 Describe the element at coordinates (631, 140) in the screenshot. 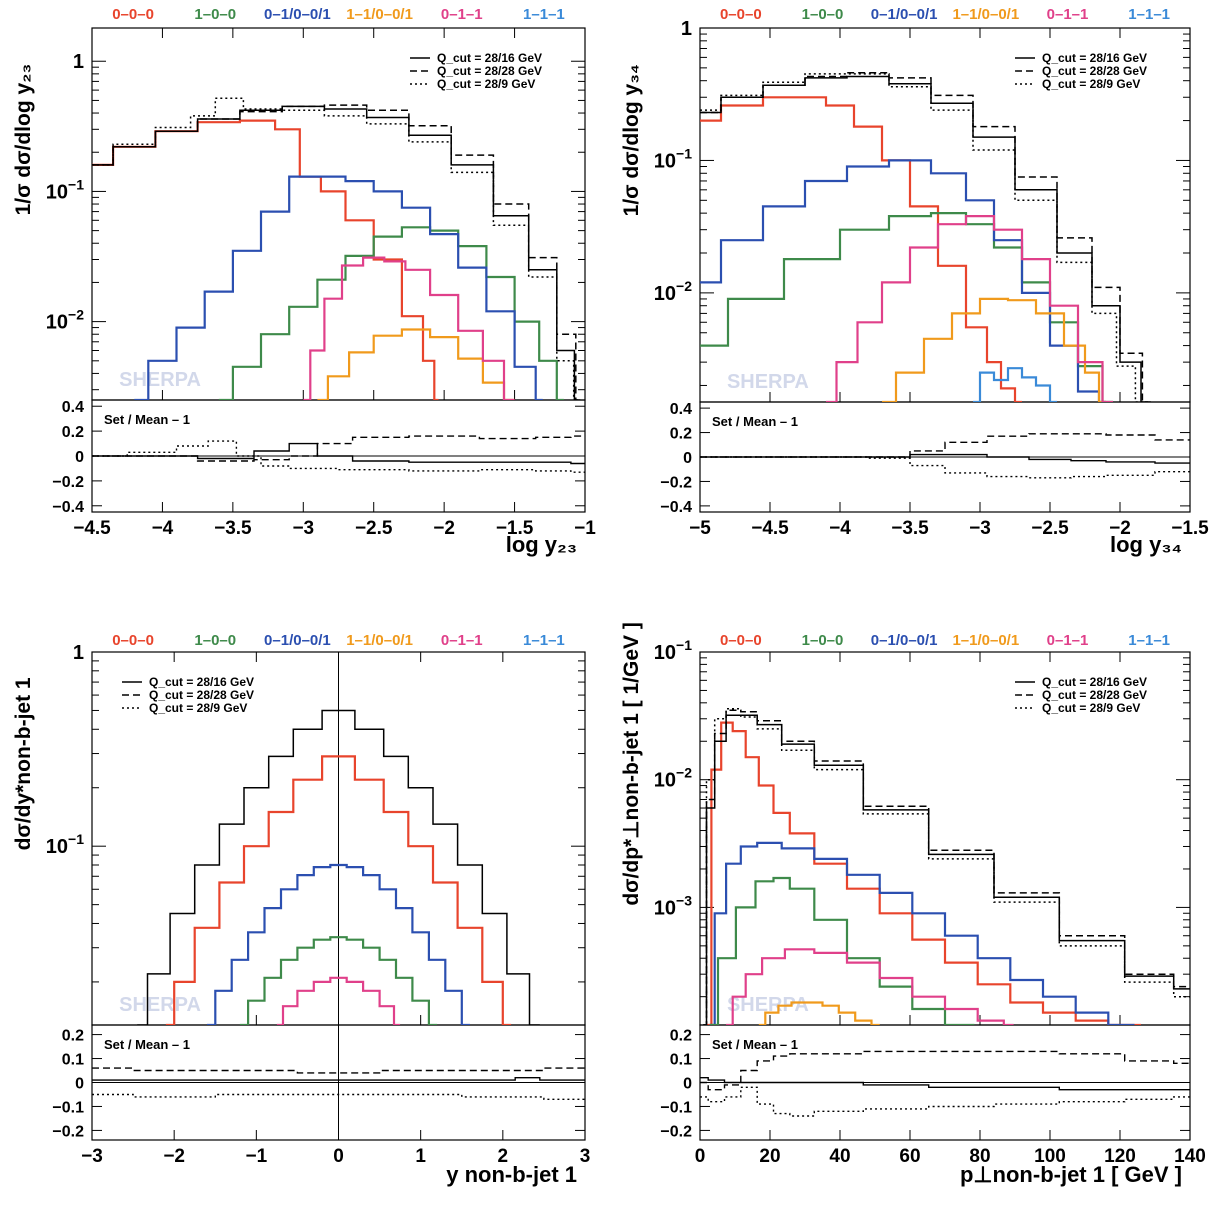

I see `y-axis-title: 1/σ dσ/dlog y₃₄` at that location.